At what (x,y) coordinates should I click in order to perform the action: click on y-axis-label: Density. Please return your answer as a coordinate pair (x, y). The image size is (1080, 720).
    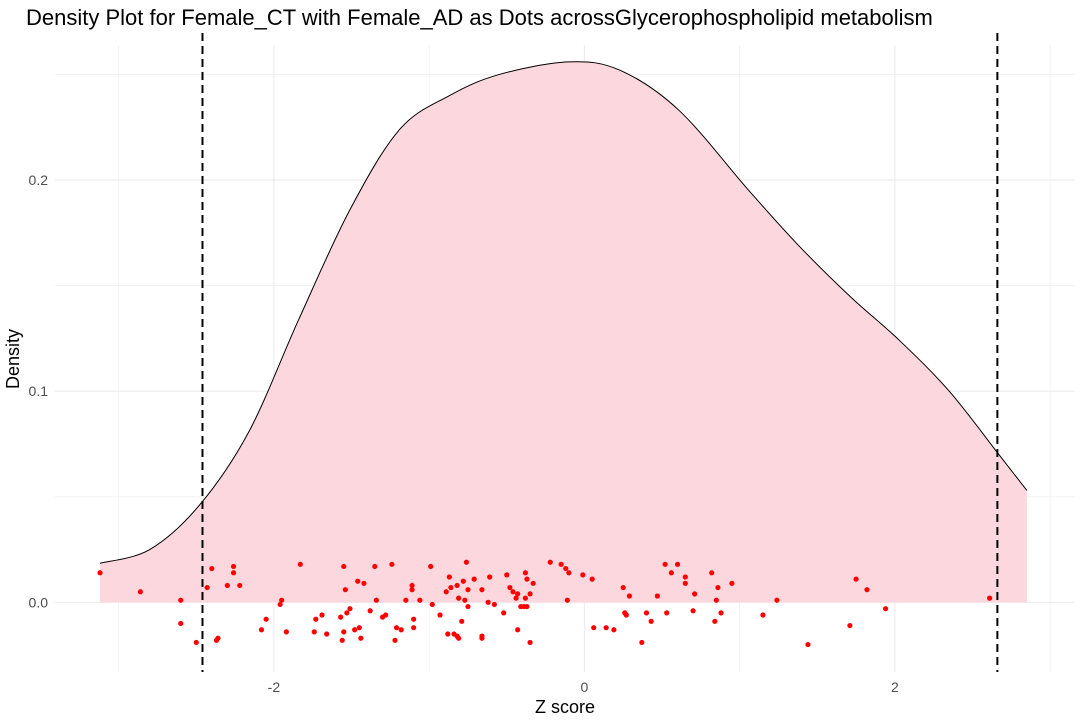
    Looking at the image, I should click on (13, 359).